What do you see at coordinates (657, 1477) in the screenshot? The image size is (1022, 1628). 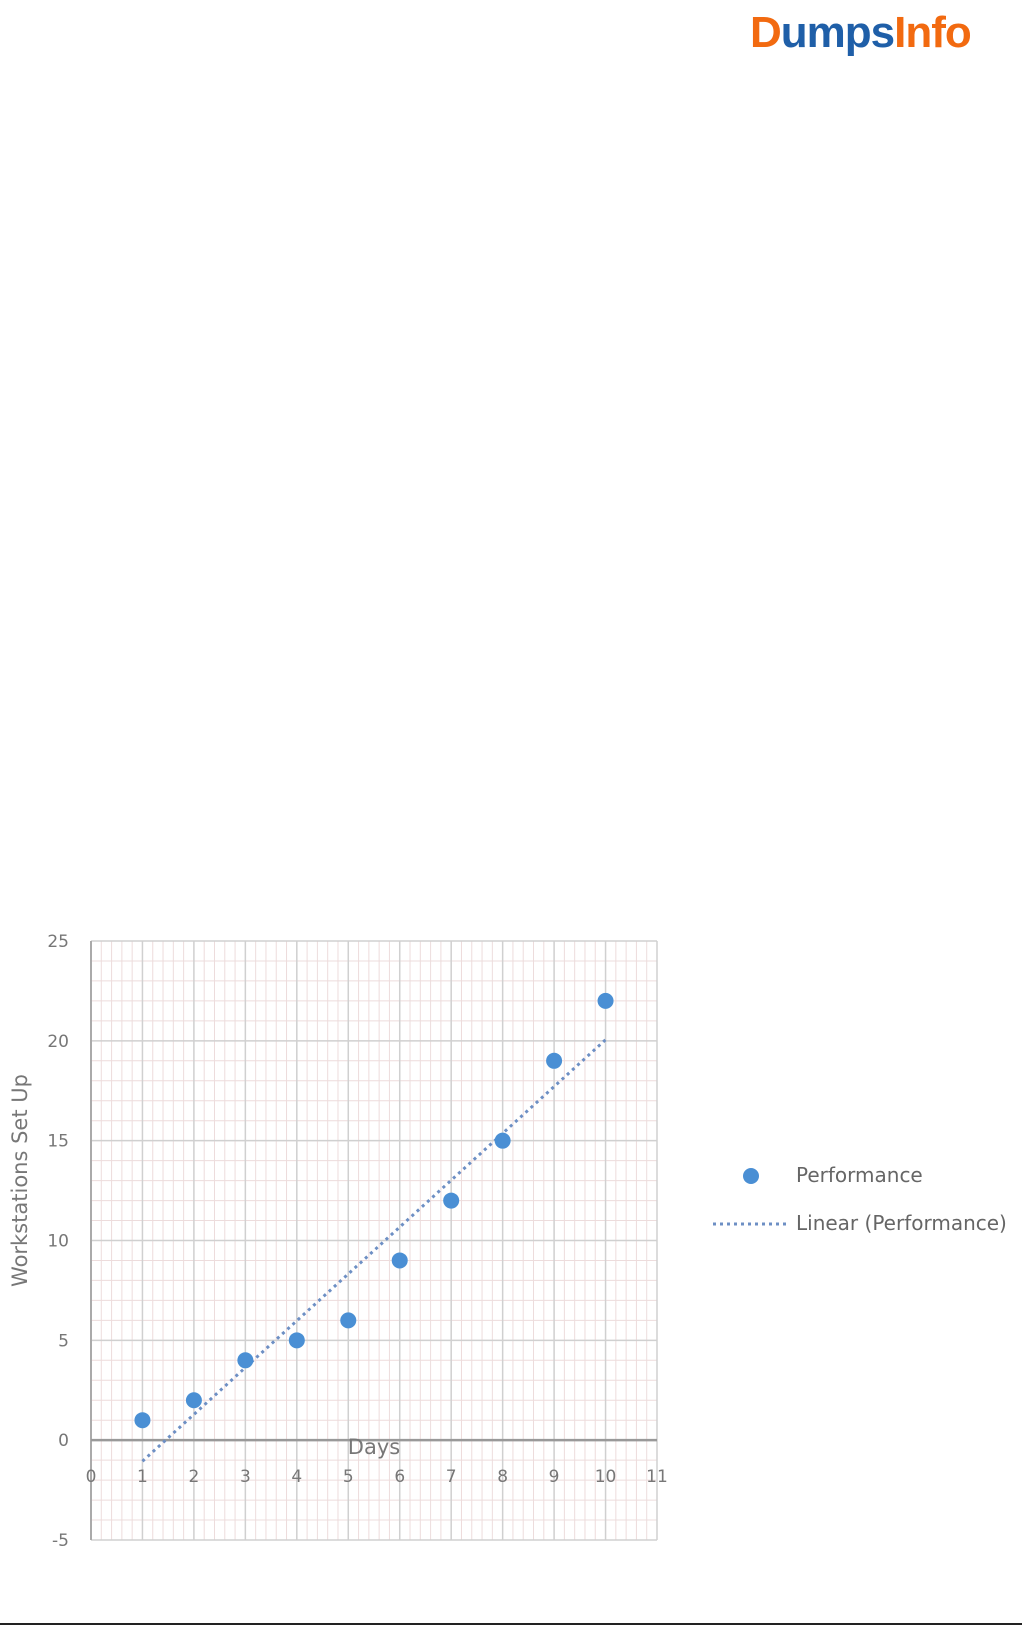 I see `x-tick-label: 11` at bounding box center [657, 1477].